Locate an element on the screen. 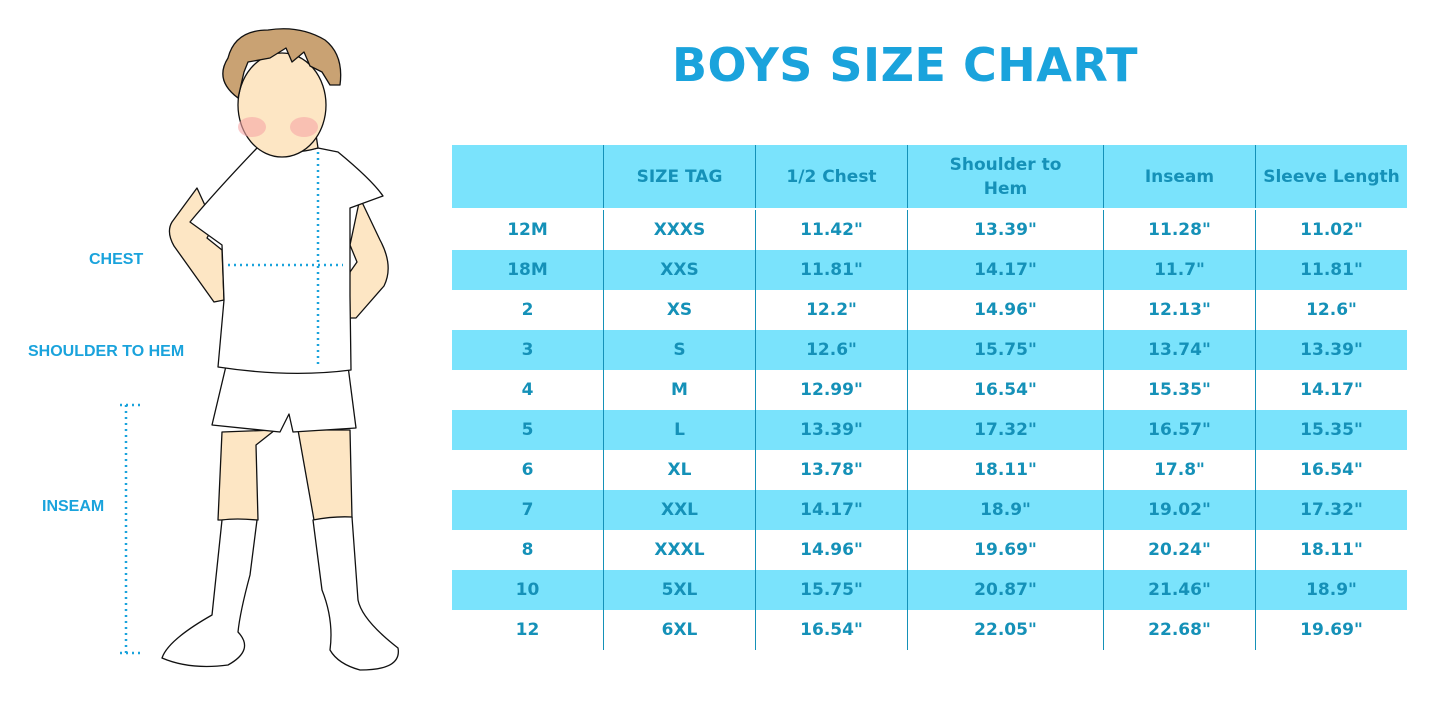 The height and width of the screenshot is (723, 1445). table-cell: L is located at coordinates (679, 430).